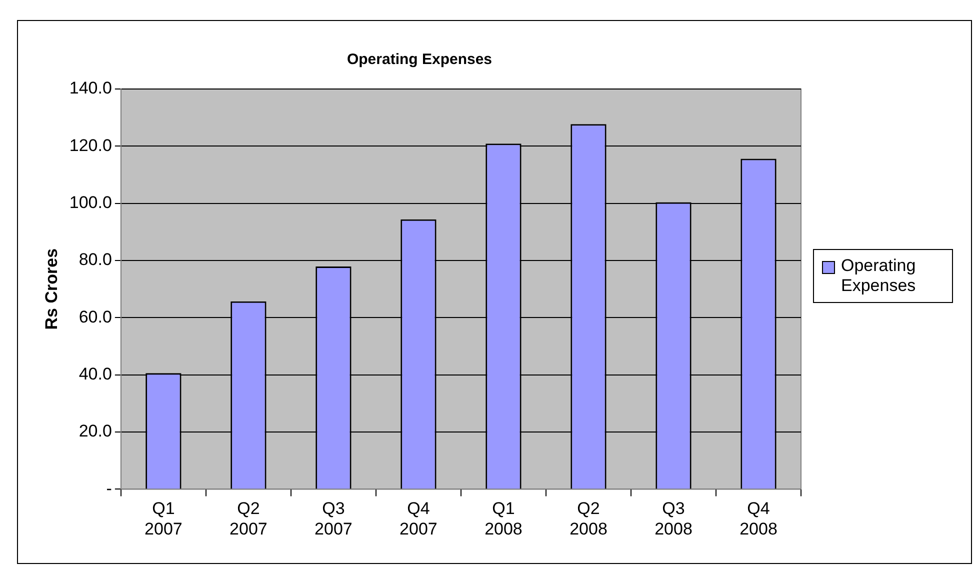  What do you see at coordinates (95, 431) in the screenshot?
I see `y-tick-label: 20.0` at bounding box center [95, 431].